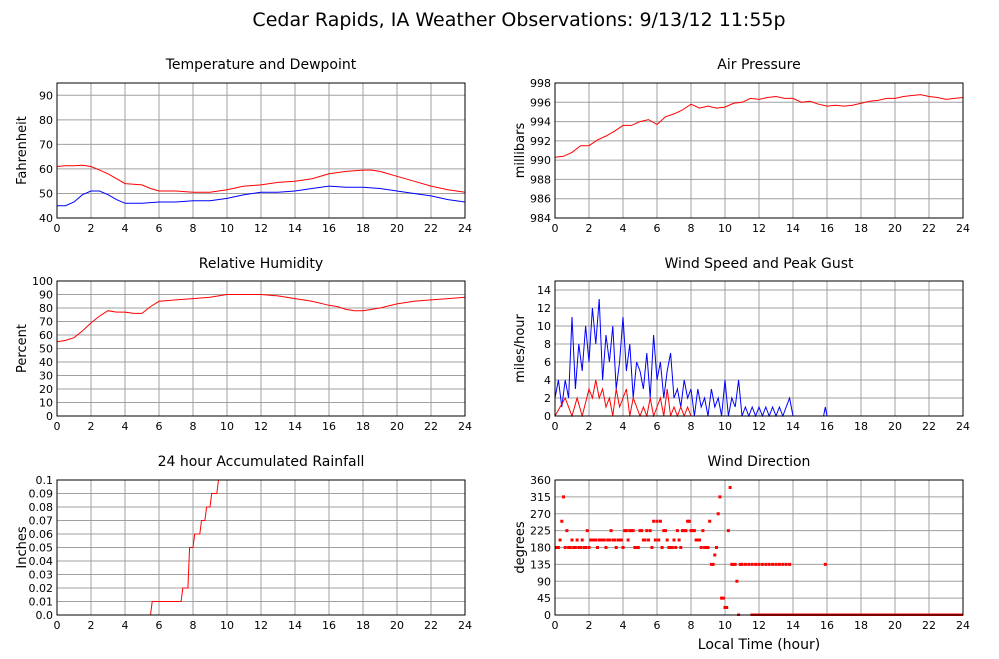  What do you see at coordinates (41, 561) in the screenshot?
I see `y-tick-label: 0.04` at bounding box center [41, 561].